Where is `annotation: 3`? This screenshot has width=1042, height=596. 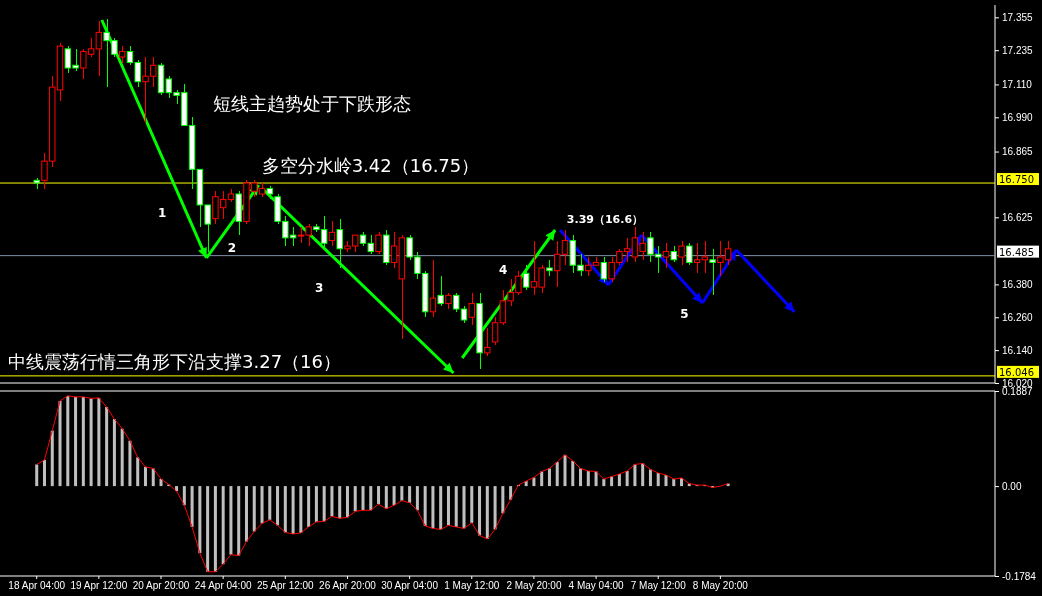
annotation: 3 is located at coordinates (319, 288).